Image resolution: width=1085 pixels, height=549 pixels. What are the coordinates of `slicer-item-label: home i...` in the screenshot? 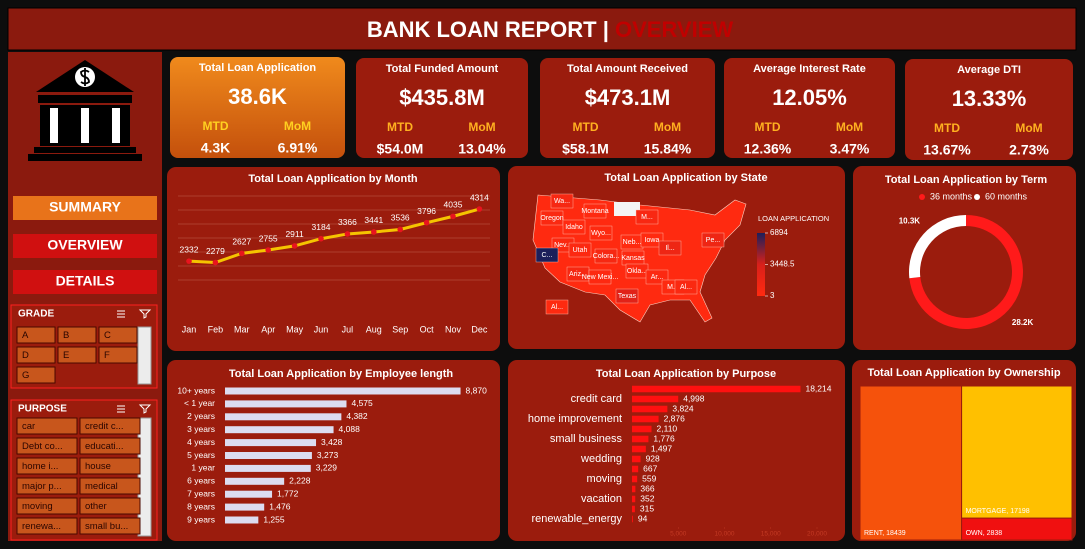 It's located at (40, 466).